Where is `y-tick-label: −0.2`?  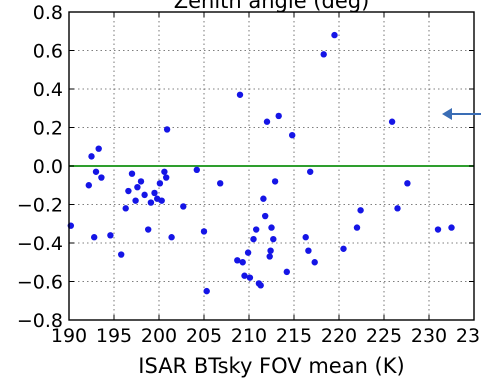
y-tick-label: −0.2 is located at coordinates (40, 206).